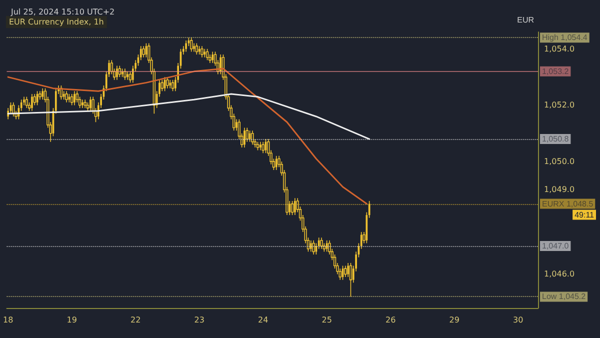 This screenshot has width=600, height=338. I want to click on y-tick-label: 1,054.0, so click(559, 49).